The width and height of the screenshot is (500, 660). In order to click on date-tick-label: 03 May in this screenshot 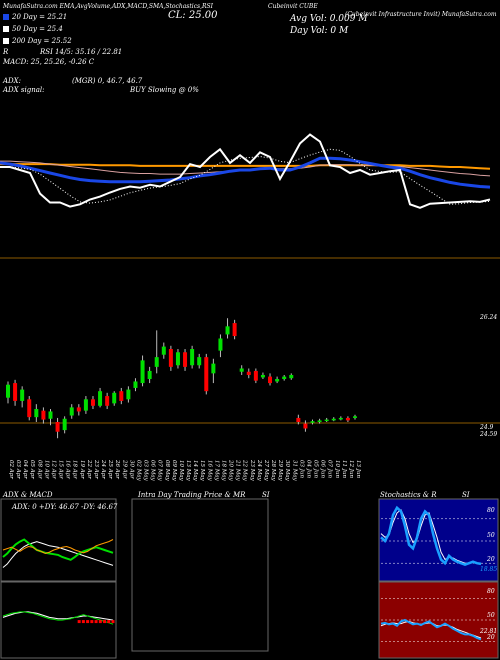, I will do `click(146, 471)`.